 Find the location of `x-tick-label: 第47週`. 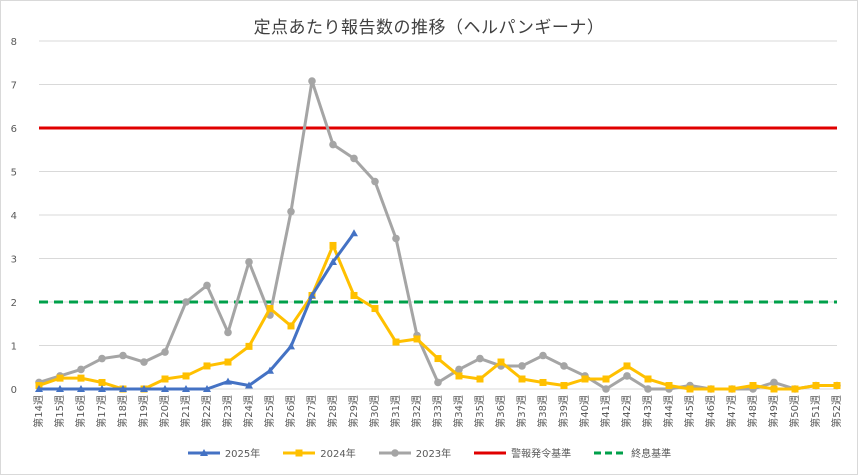

x-tick-label: 第47週 is located at coordinates (731, 411).